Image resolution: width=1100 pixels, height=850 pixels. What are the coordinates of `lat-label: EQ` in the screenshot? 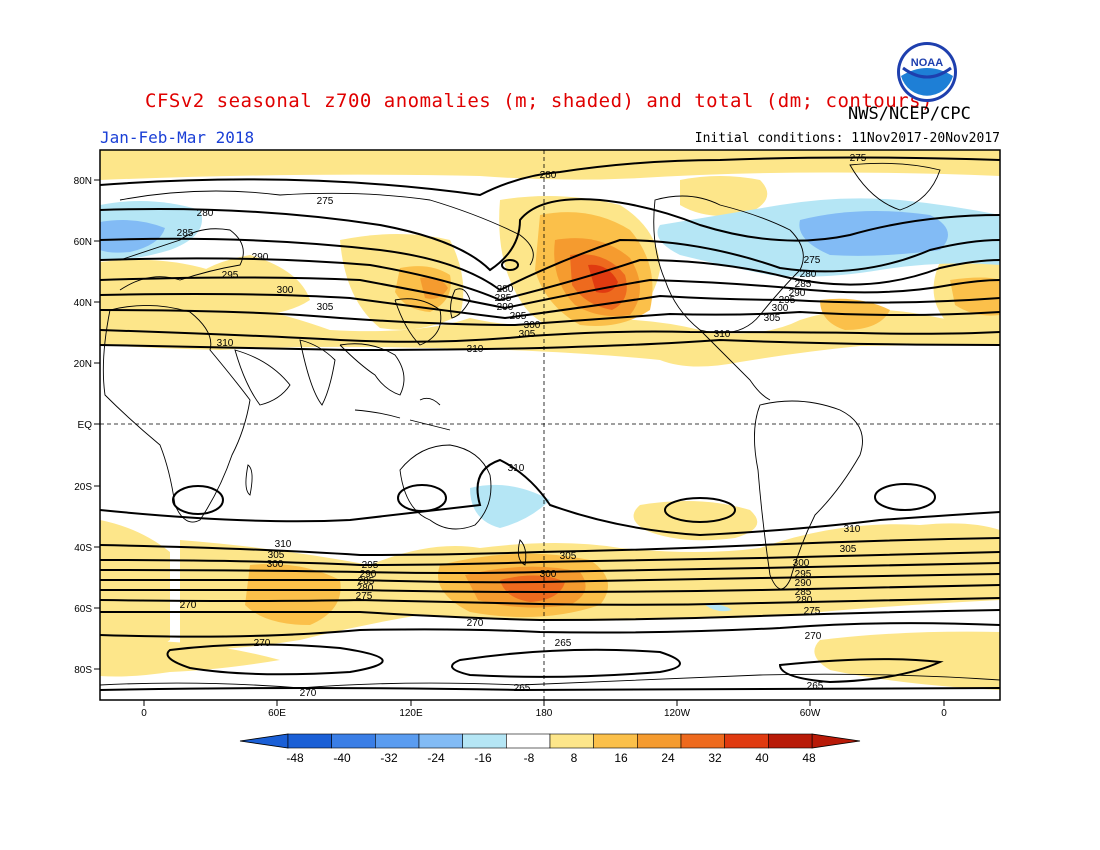 It's located at (85, 425).